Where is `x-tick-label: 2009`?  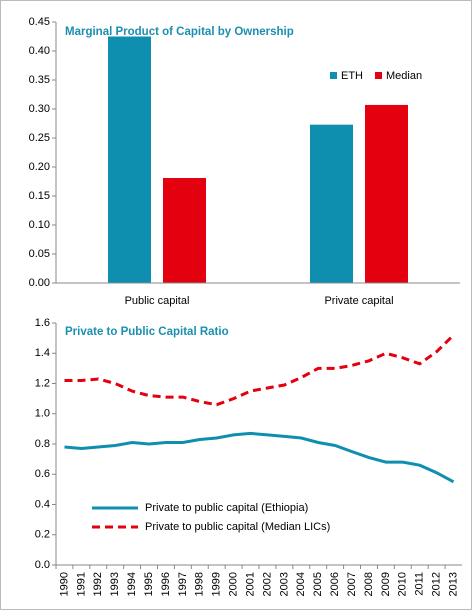
x-tick-label: 2009 is located at coordinates (386, 584).